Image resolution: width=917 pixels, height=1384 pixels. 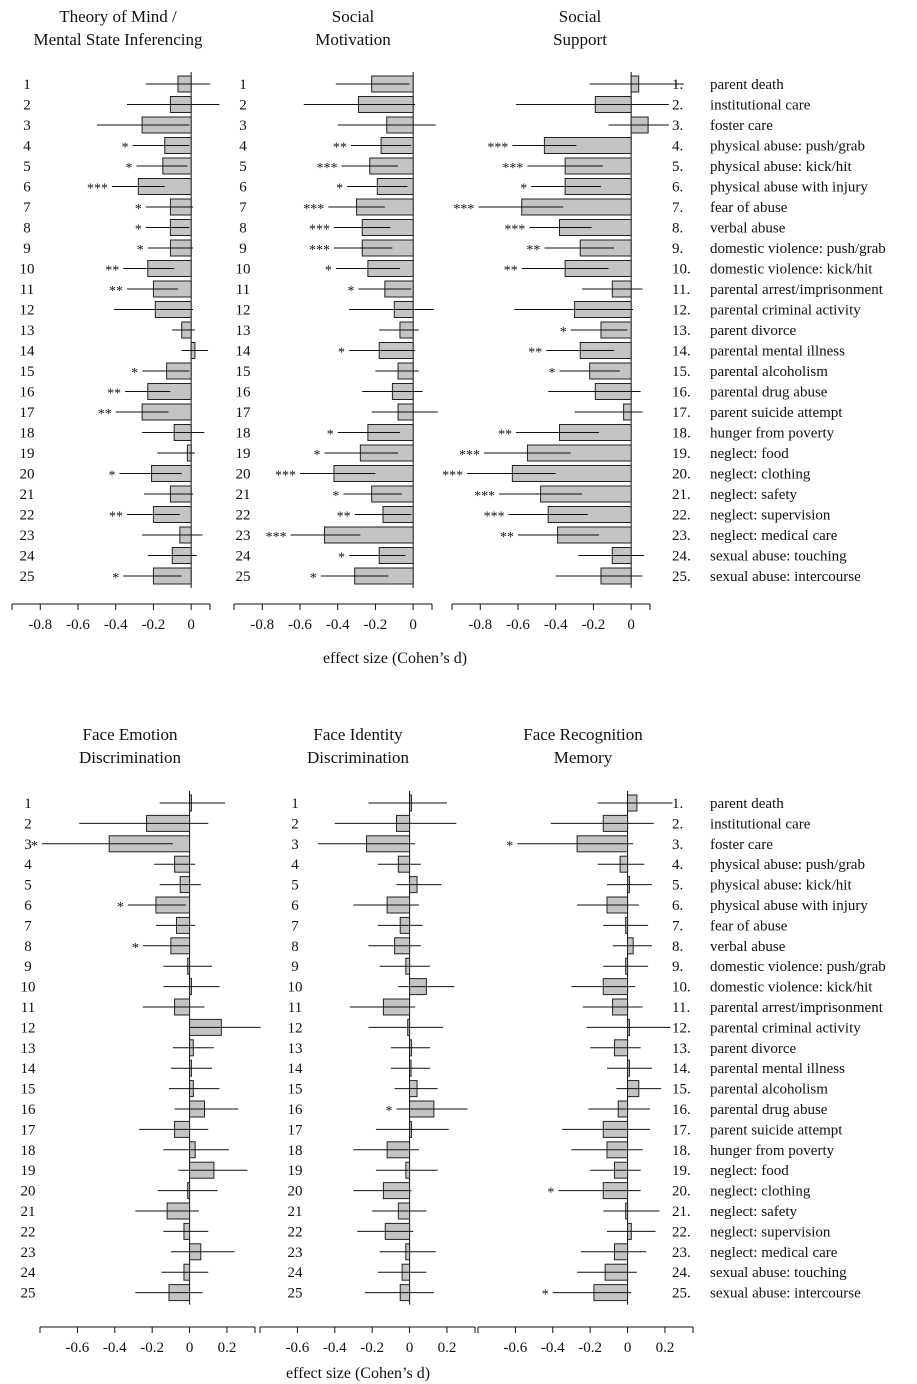 What do you see at coordinates (785, 577) in the screenshot?
I see `category-label: sexual abuse: intercourse` at bounding box center [785, 577].